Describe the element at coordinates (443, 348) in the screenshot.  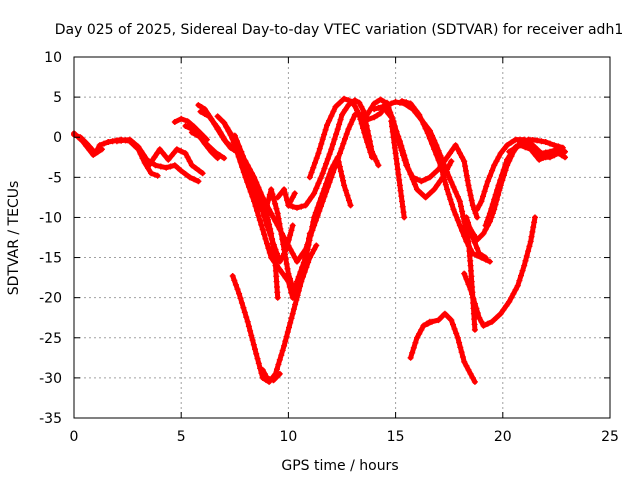
I see `series-line` at that location.